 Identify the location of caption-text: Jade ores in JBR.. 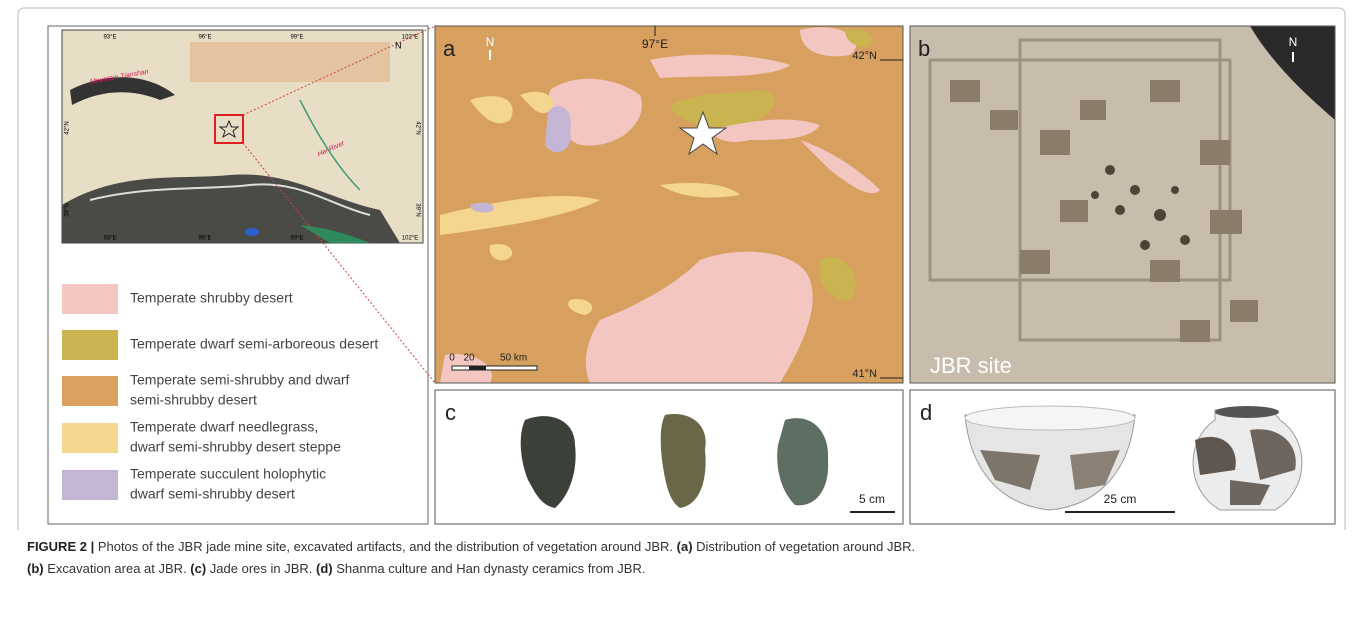
(261, 568).